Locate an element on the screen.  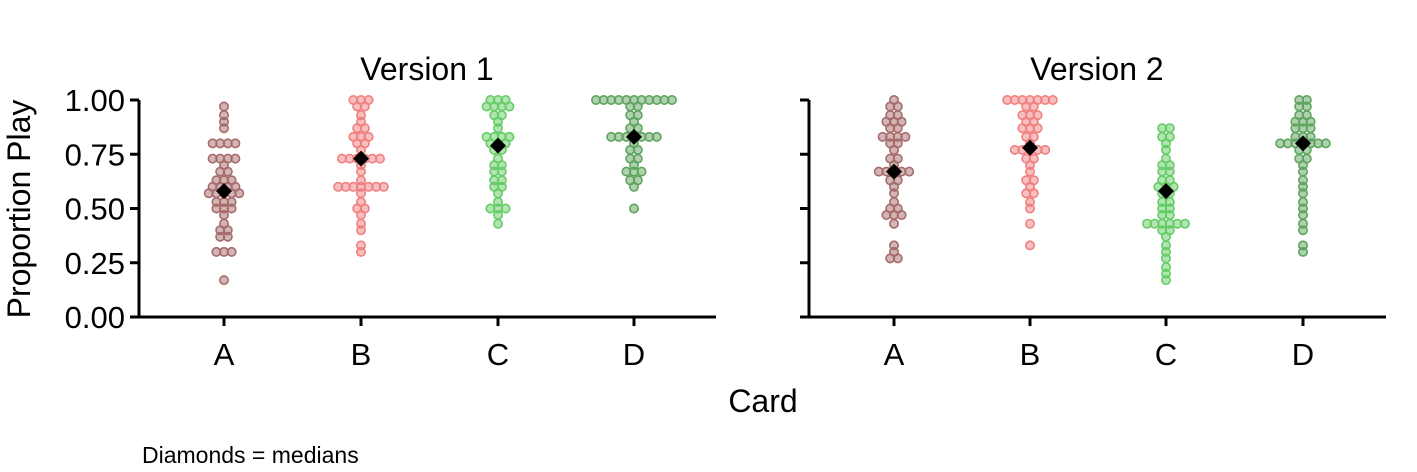
y-tick-label: 1.00 is located at coordinates (95, 100).